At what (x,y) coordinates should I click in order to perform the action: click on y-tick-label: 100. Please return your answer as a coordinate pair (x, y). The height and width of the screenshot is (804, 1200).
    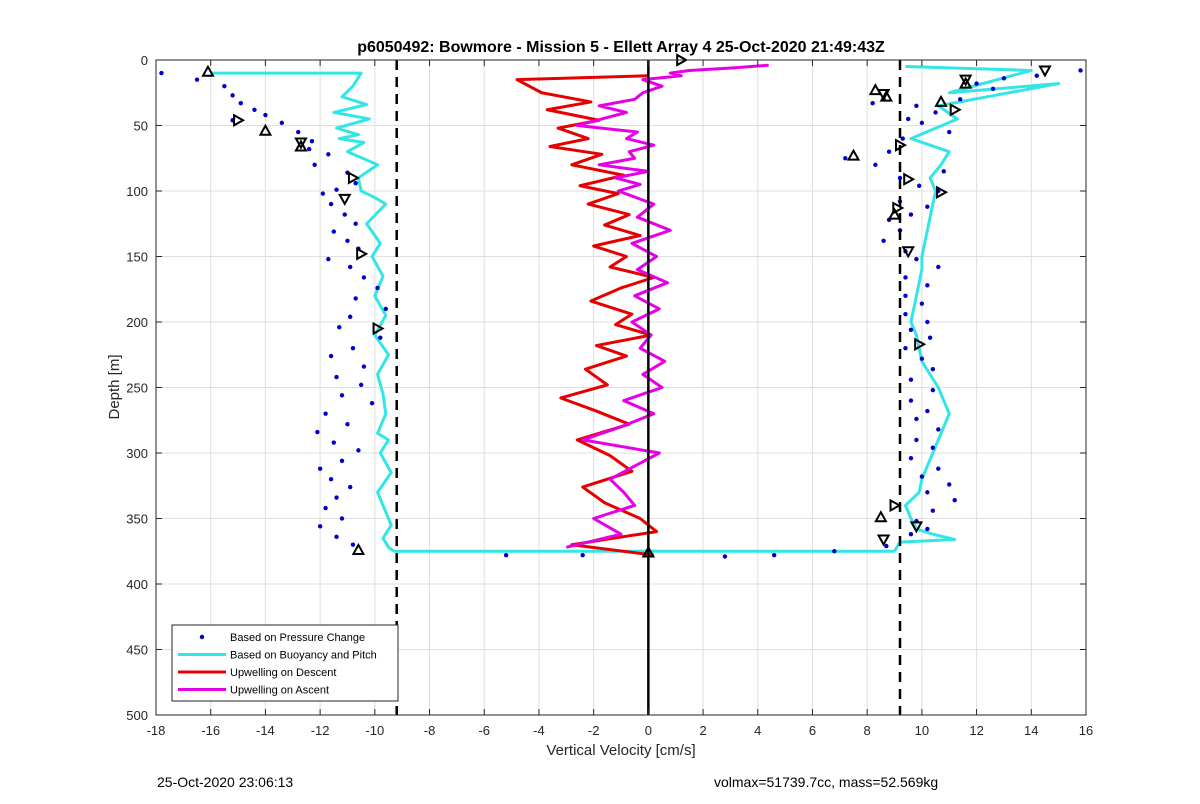
    Looking at the image, I should click on (137, 191).